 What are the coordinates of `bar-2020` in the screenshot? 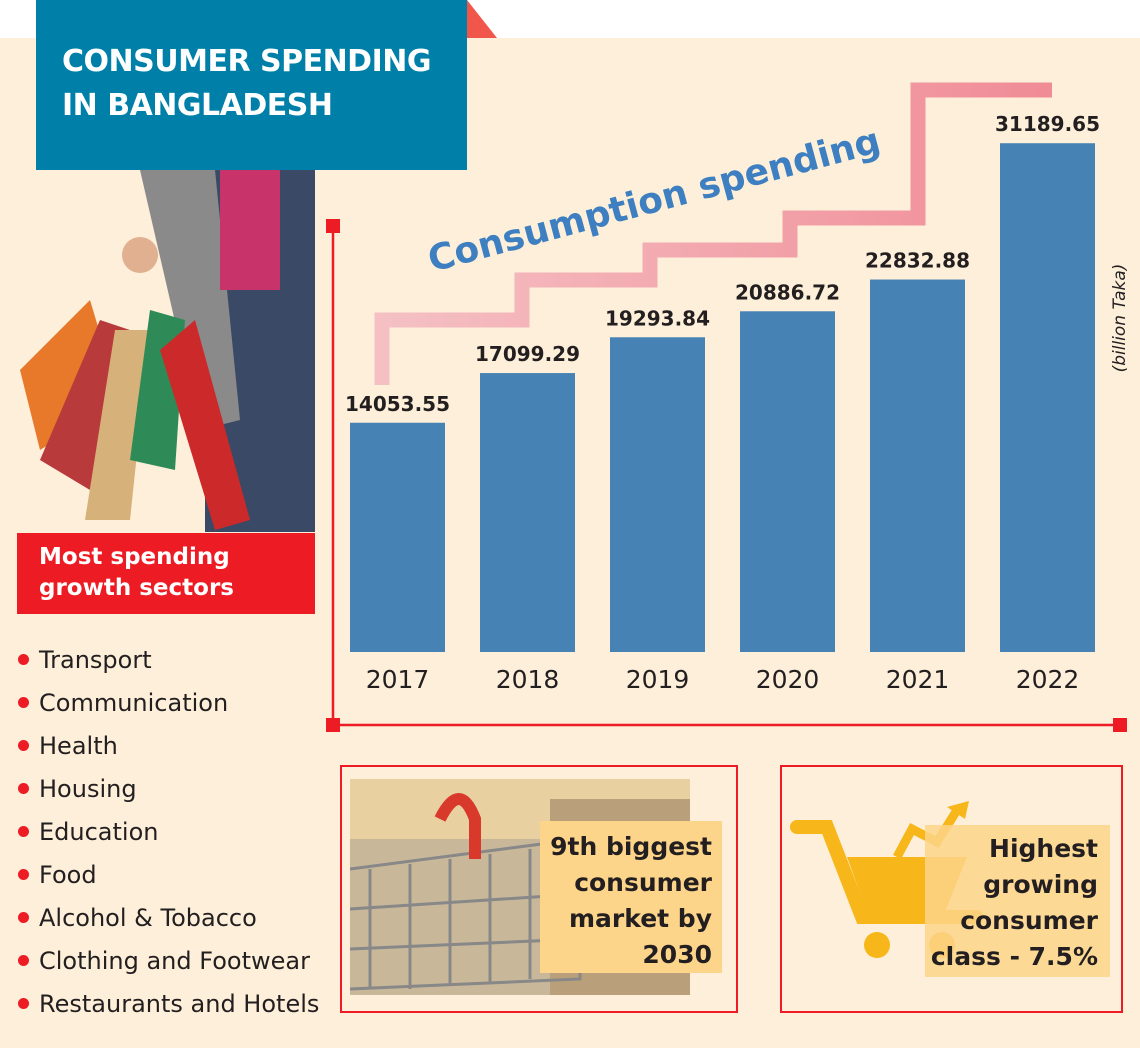 It's located at (787, 481).